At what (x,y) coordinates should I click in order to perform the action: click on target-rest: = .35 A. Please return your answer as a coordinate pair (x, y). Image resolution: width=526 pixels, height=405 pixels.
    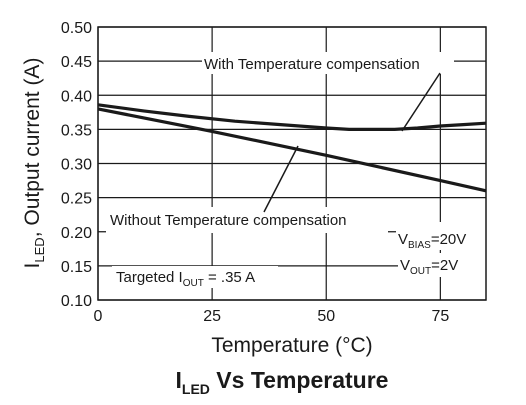
    Looking at the image, I should click on (229, 277).